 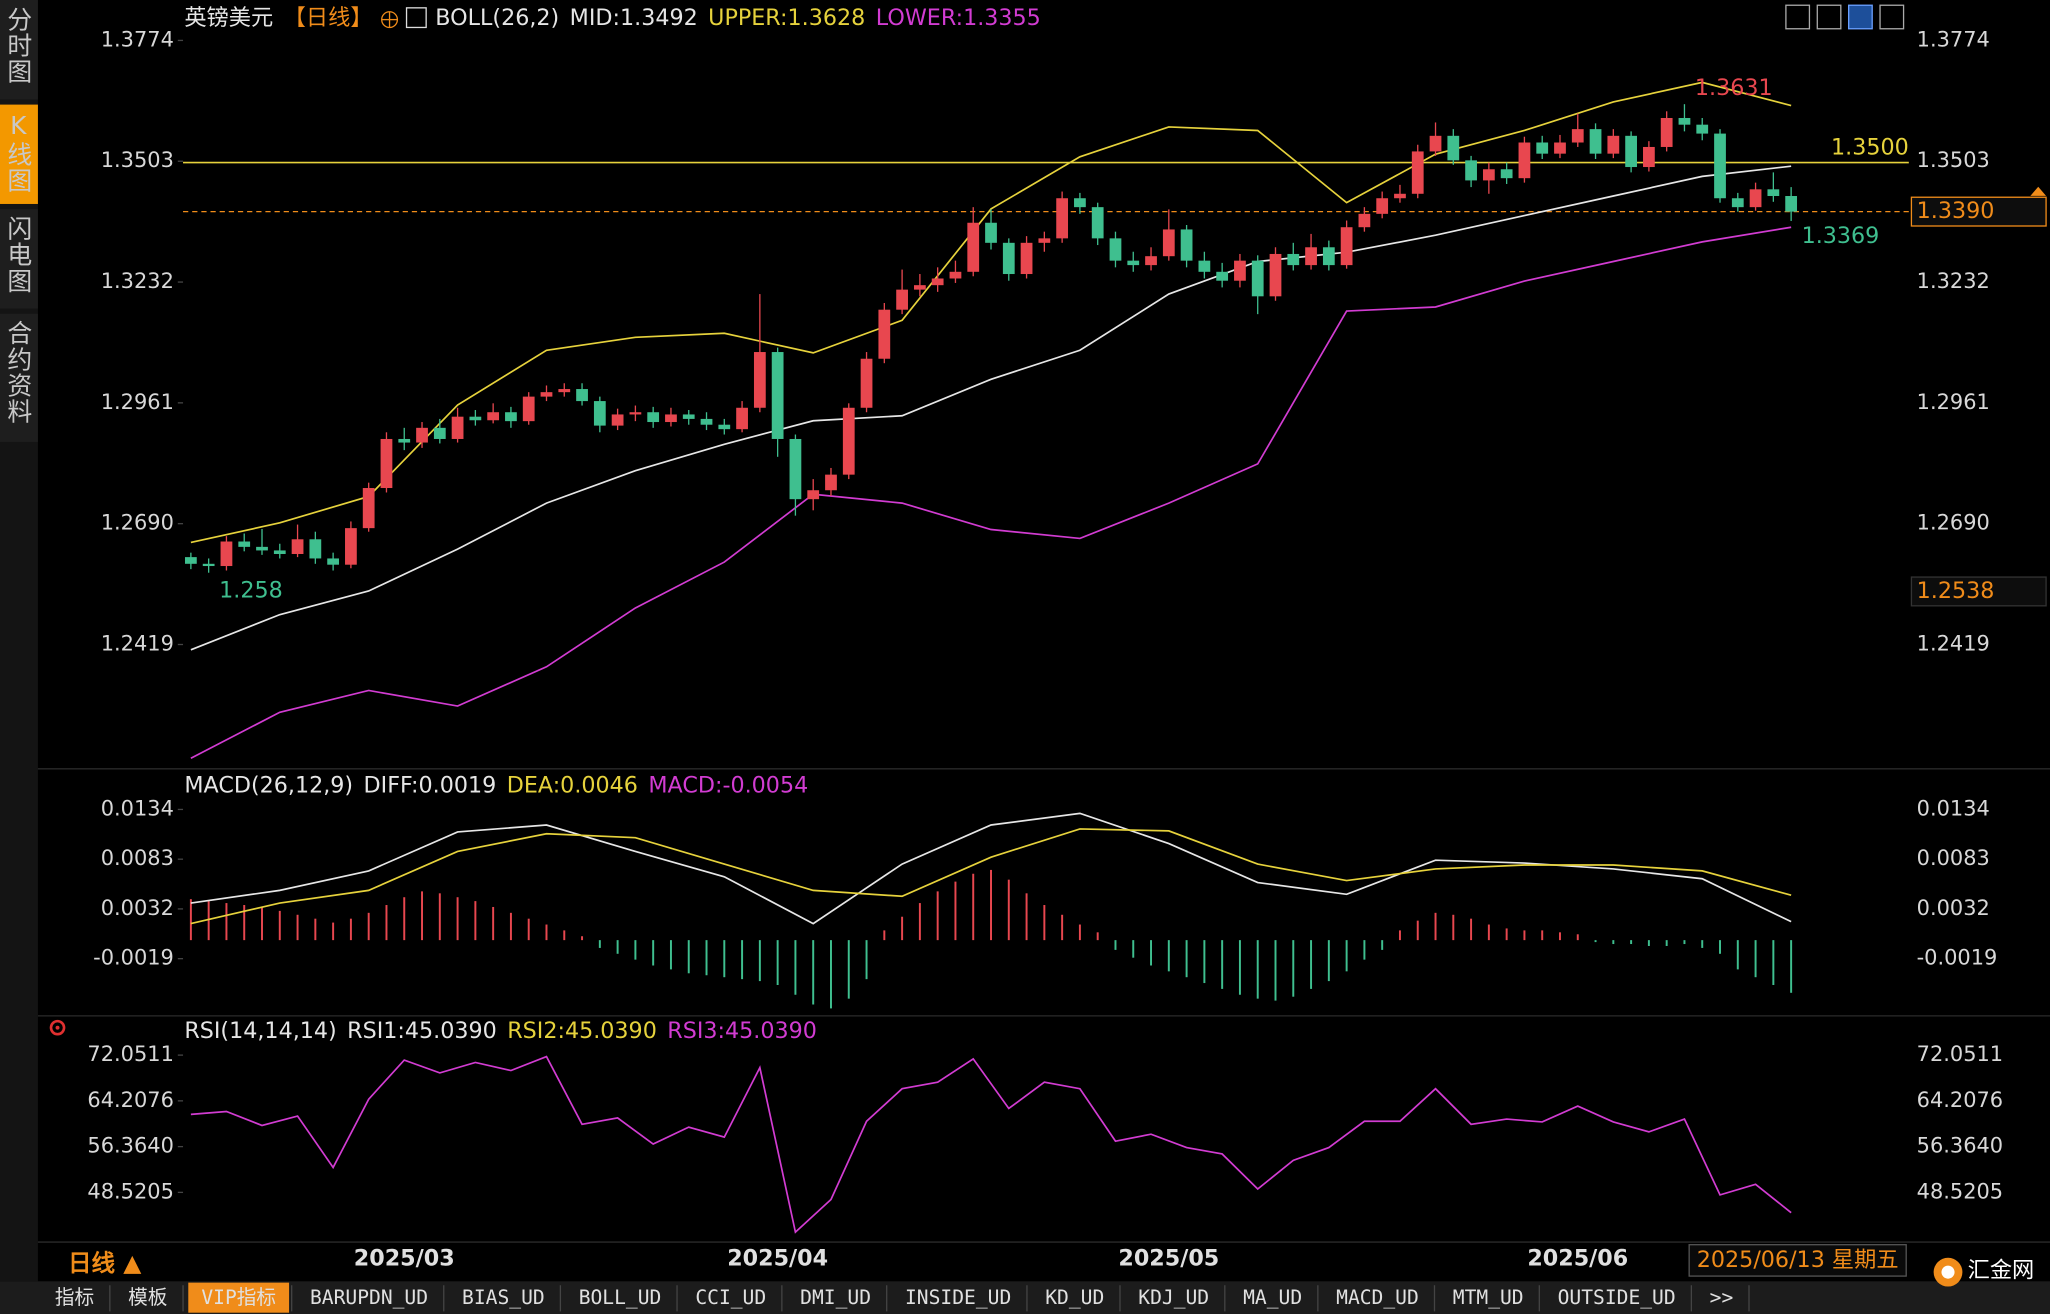 I want to click on legend-entry: UPPER:1.3628, so click(x=786, y=18).